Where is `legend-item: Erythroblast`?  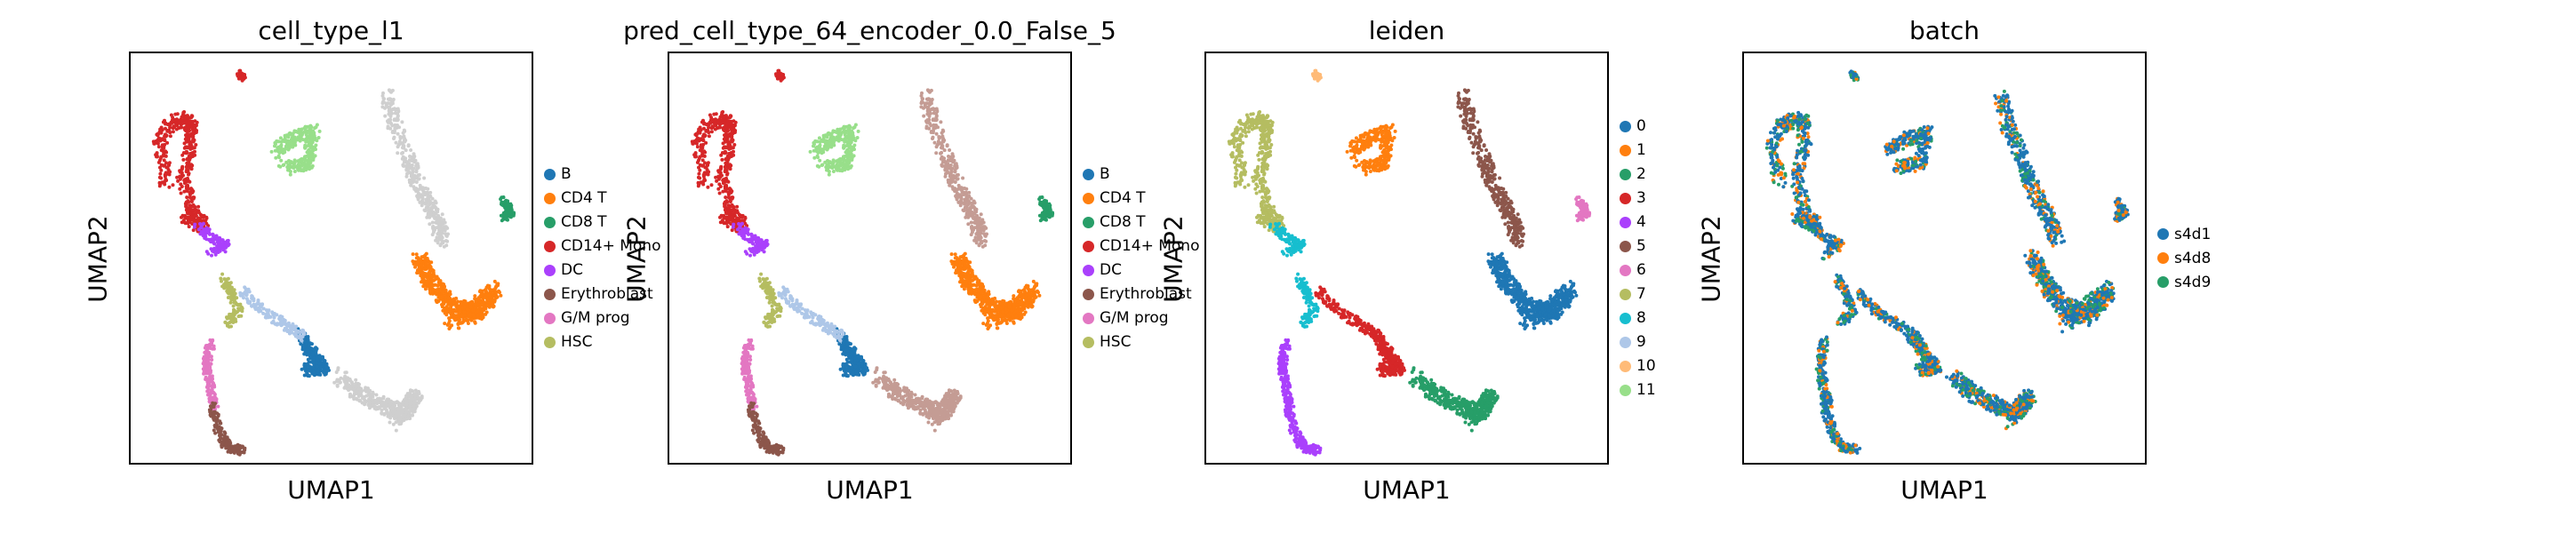
legend-item: Erythroblast is located at coordinates (602, 294).